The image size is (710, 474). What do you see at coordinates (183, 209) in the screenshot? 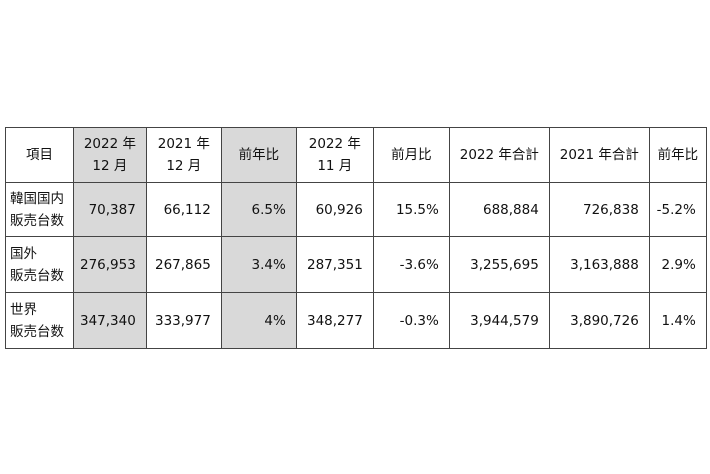
I see `data-cell: 66,112` at bounding box center [183, 209].